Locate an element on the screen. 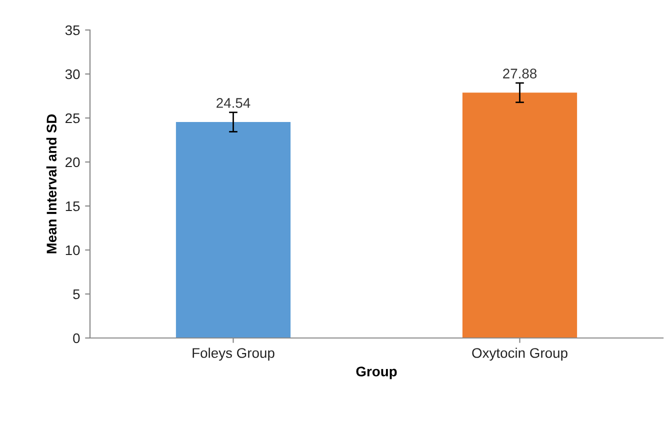 The width and height of the screenshot is (672, 423). y-tick-label: 35 is located at coordinates (72, 30).